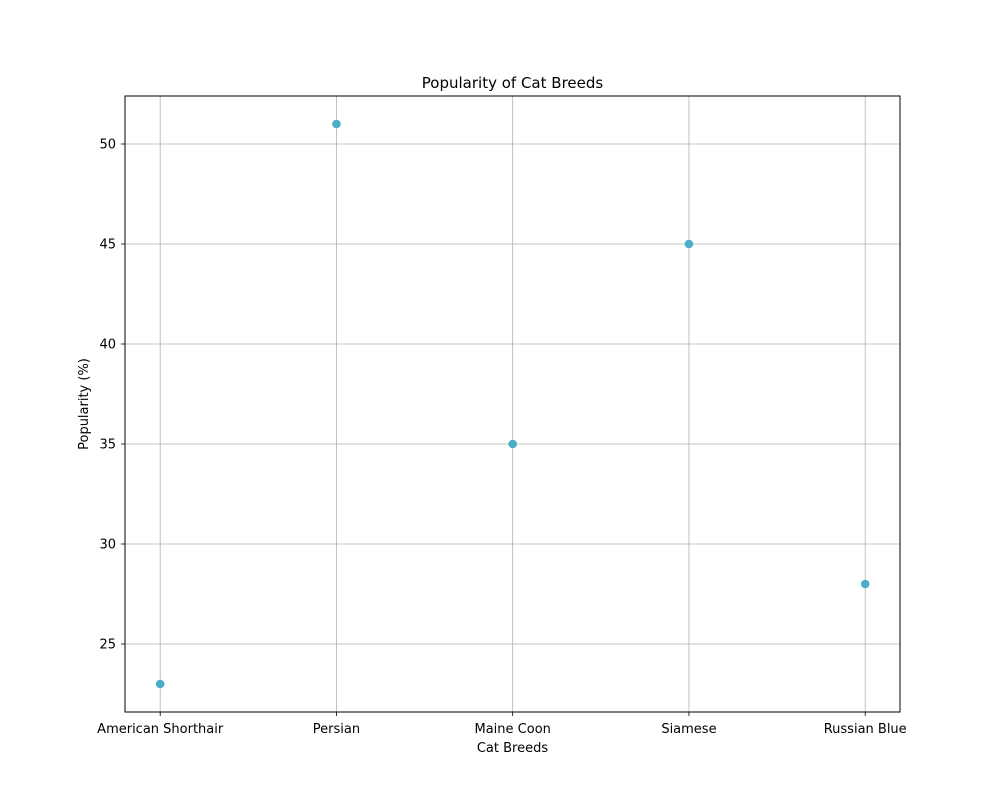  Describe the element at coordinates (160, 729) in the screenshot. I see `x-tick-label: American Shorthair` at that location.